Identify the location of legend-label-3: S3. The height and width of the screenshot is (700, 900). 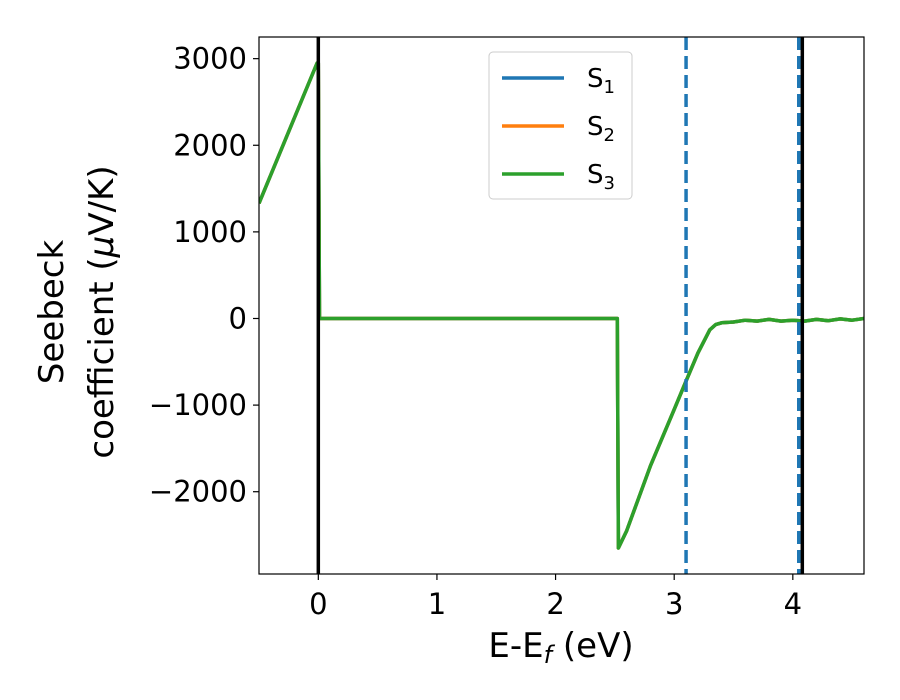
(601, 177).